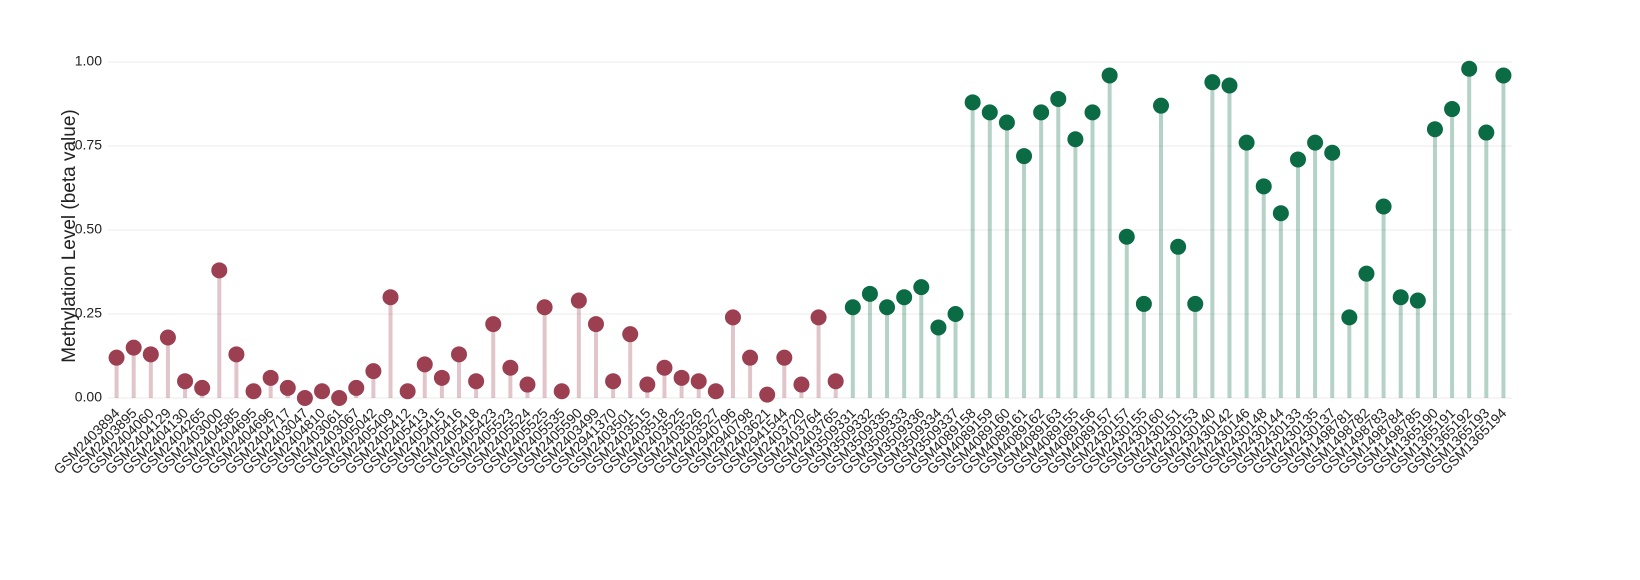 The height and width of the screenshot is (580, 1640). What do you see at coordinates (69, 235) in the screenshot?
I see `y-axis-label: Methylation Level (beta value)` at bounding box center [69, 235].